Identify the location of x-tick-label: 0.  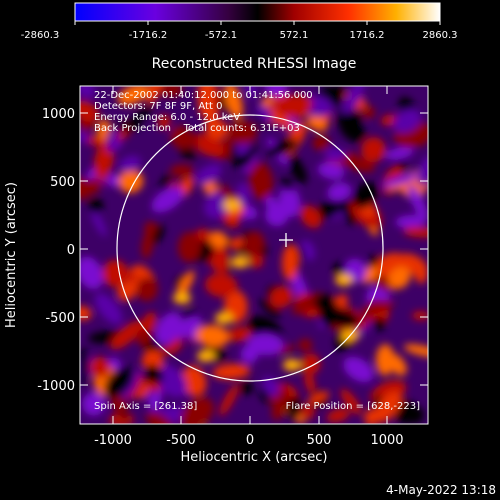
(250, 440).